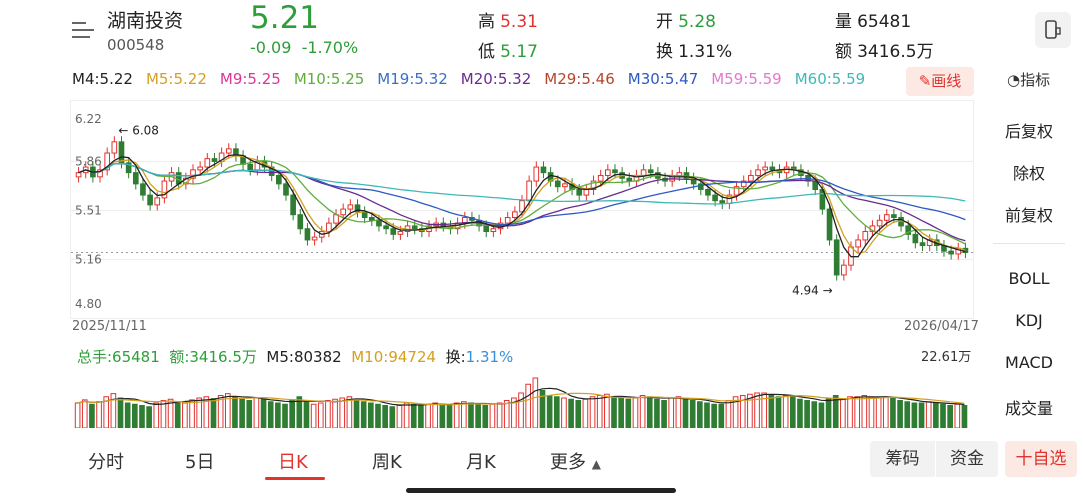  Describe the element at coordinates (293, 462) in the screenshot. I see `tab-daily-k: 日K` at that location.